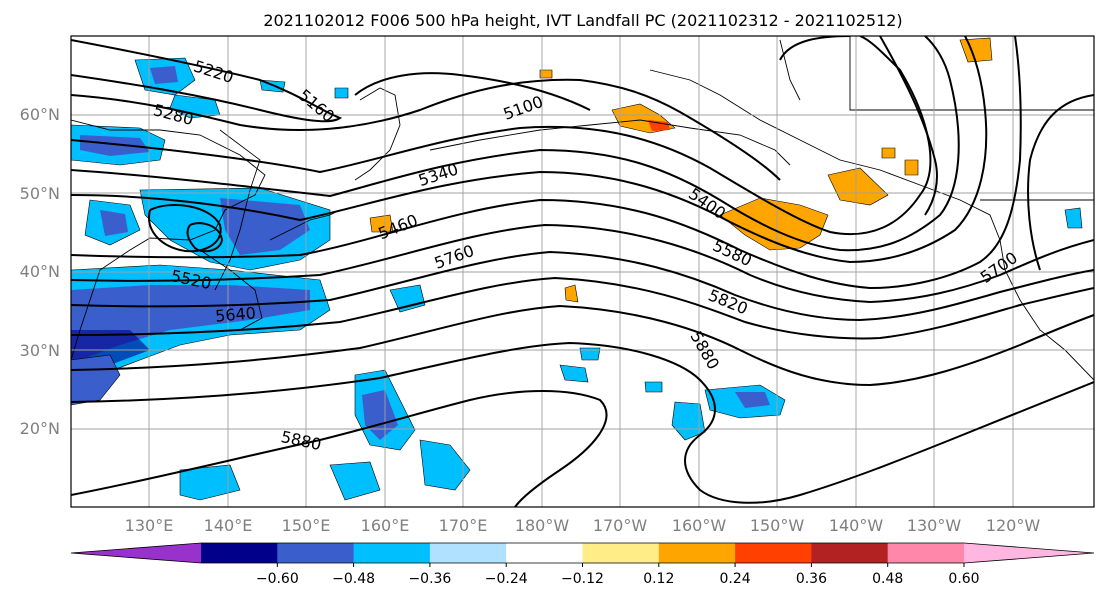 The height and width of the screenshot is (601, 1105). Describe the element at coordinates (735, 579) in the screenshot. I see `colorbar-tick-label: 0.24` at that location.